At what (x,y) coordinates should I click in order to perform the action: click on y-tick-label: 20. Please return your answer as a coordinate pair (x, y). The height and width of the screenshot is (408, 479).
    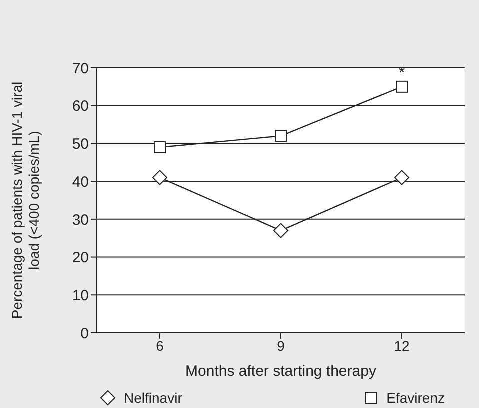
    Looking at the image, I should click on (80, 258).